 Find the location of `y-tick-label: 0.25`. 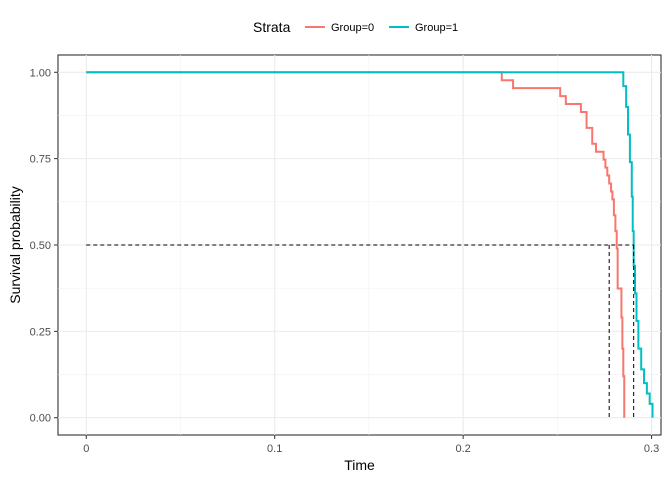

y-tick-label: 0.25 is located at coordinates (40, 332).